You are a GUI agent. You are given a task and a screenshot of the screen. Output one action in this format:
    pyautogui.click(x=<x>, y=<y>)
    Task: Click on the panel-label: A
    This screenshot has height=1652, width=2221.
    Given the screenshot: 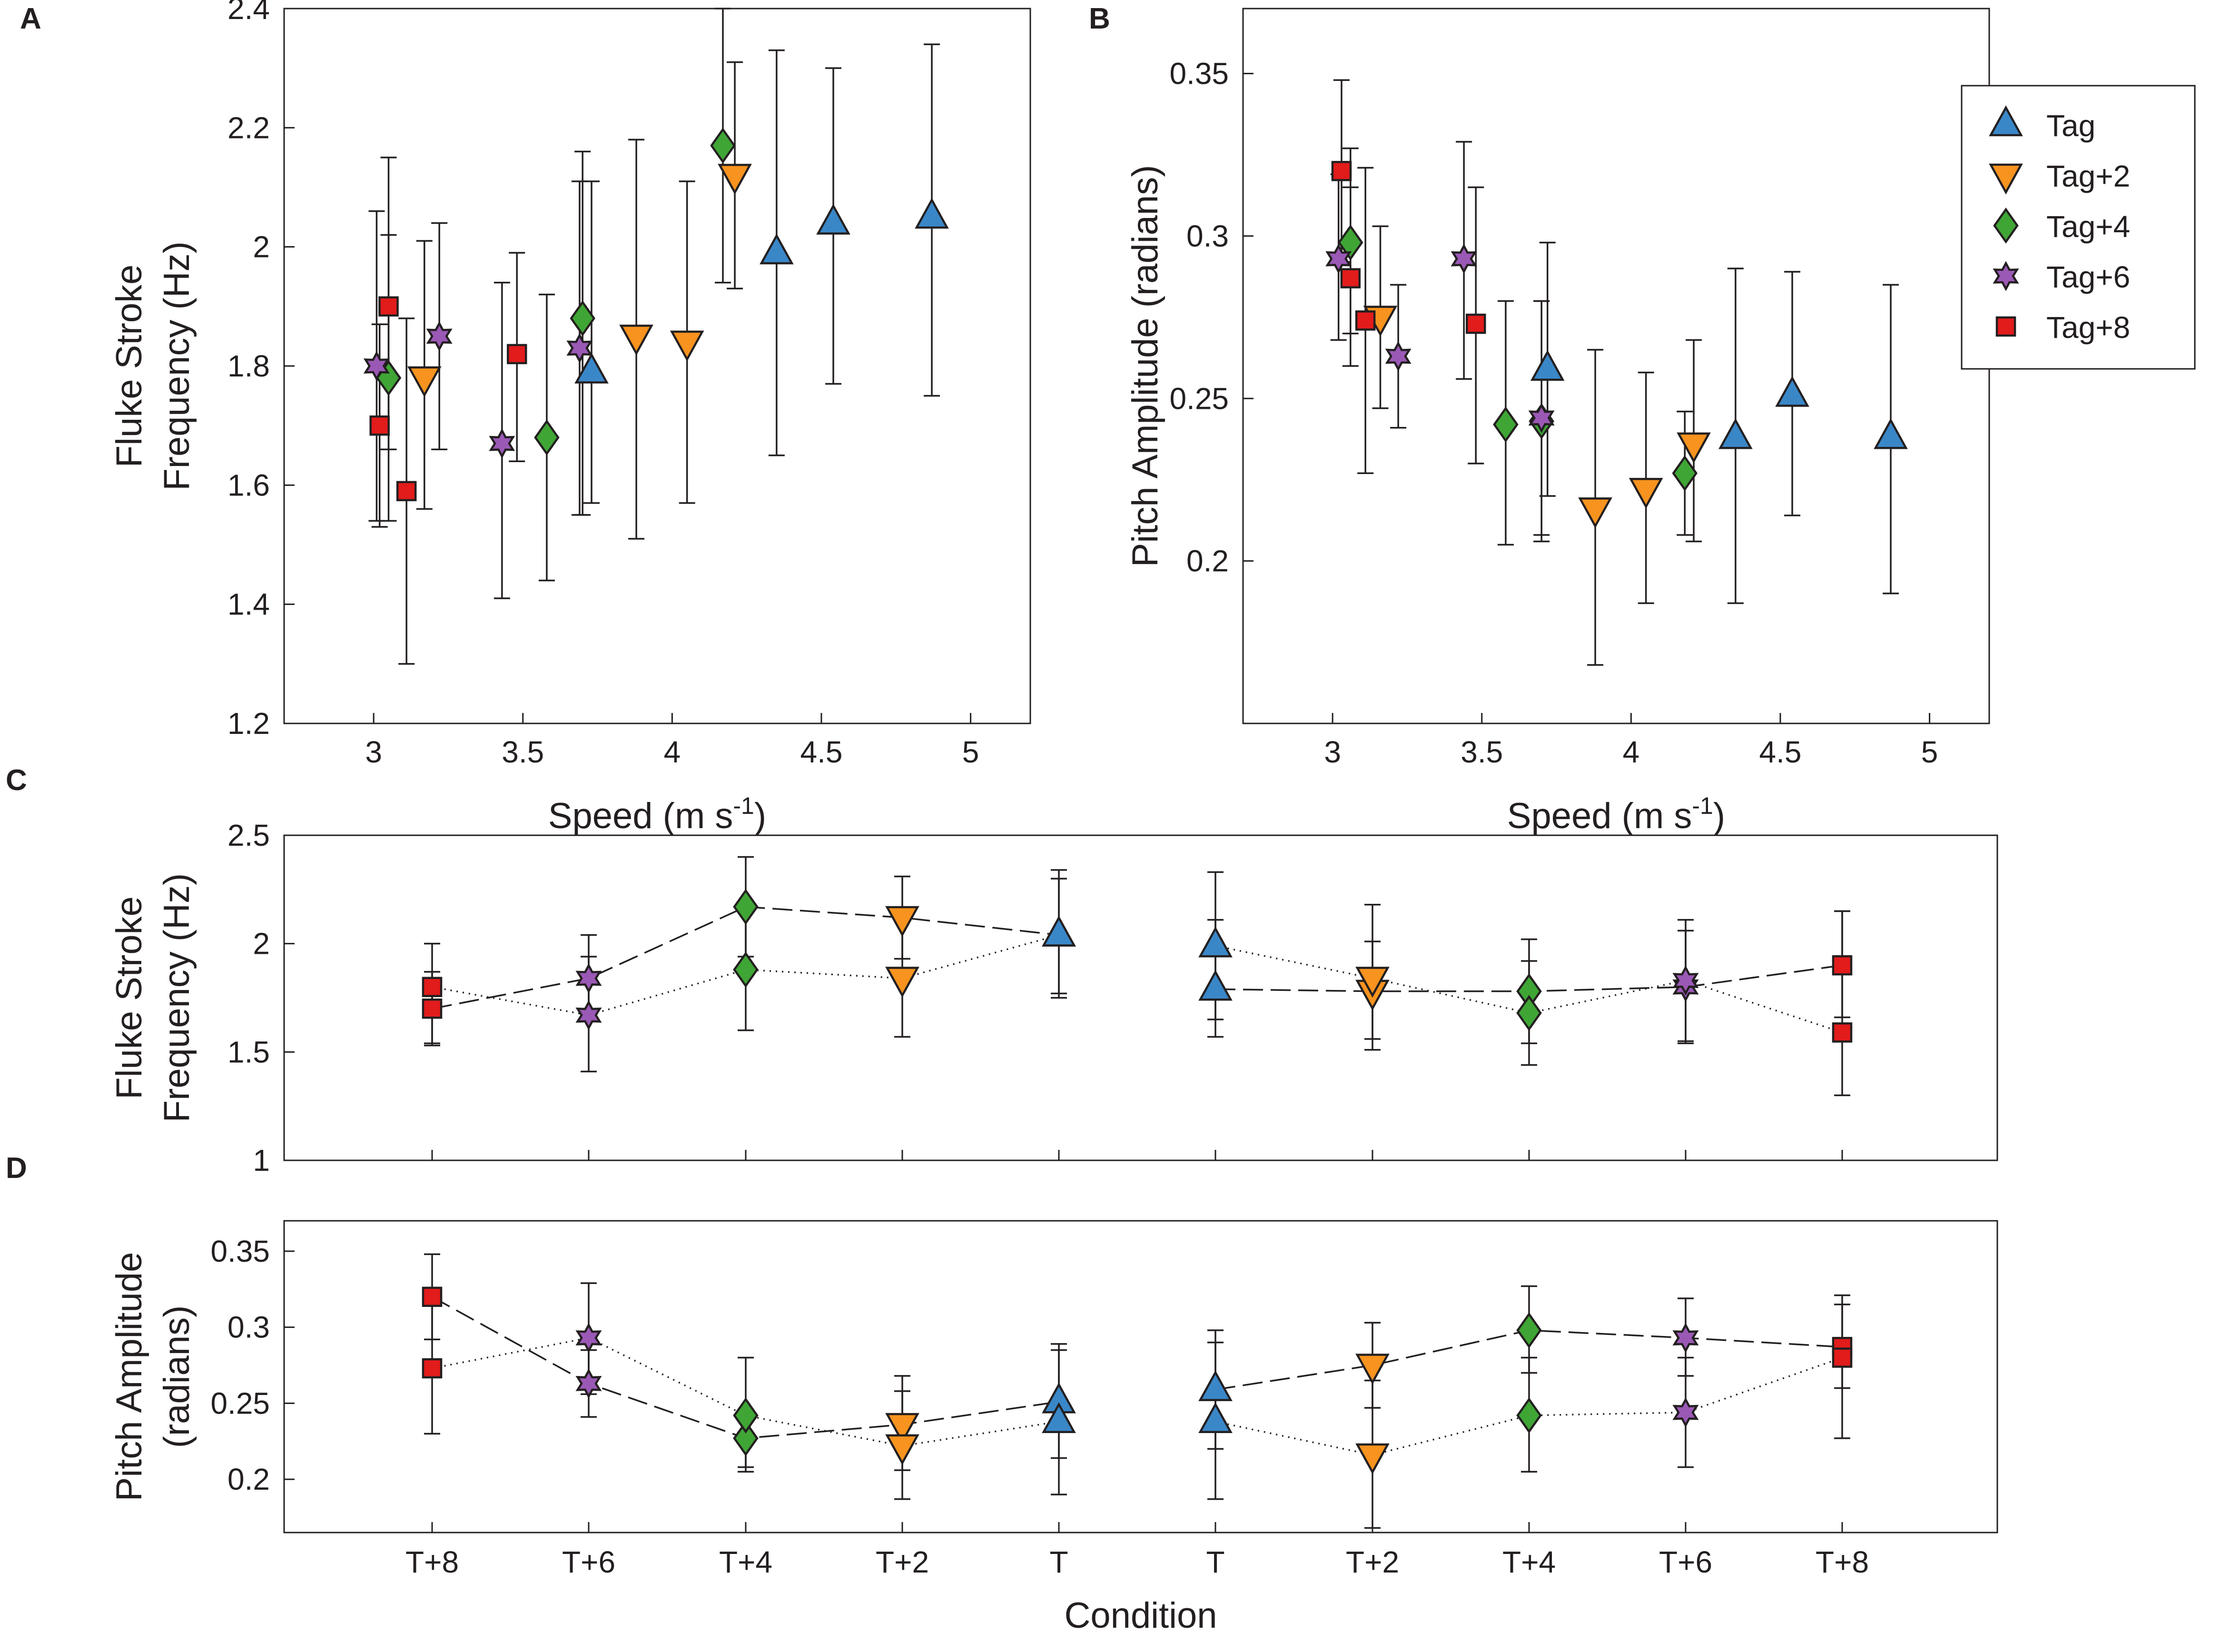 What is the action you would take?
    pyautogui.click(x=30, y=18)
    